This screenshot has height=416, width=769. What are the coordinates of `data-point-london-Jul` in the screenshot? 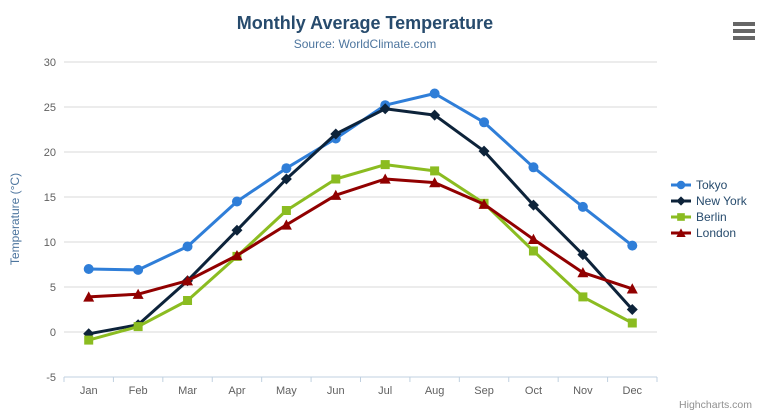 It's located at (385, 178).